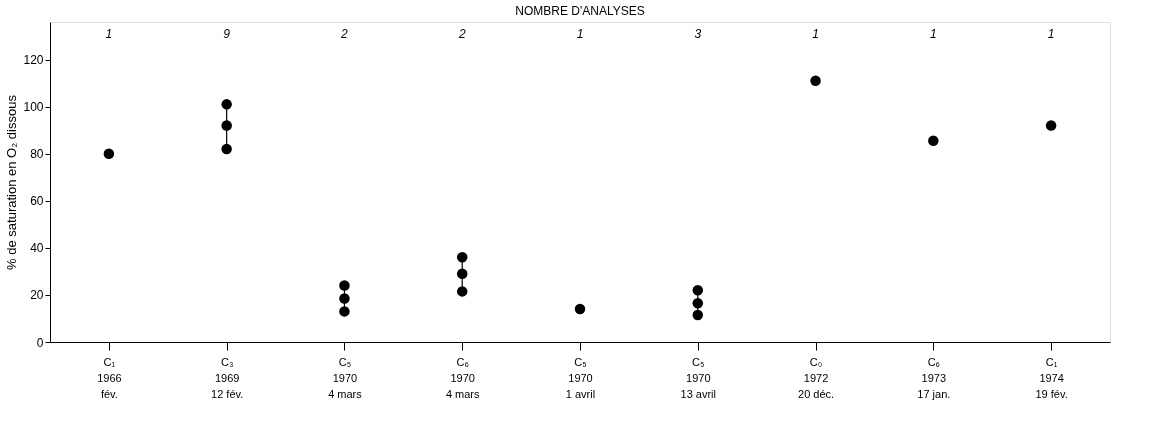 This screenshot has width=1171, height=440. I want to click on y-tick-label: 0, so click(40, 342).